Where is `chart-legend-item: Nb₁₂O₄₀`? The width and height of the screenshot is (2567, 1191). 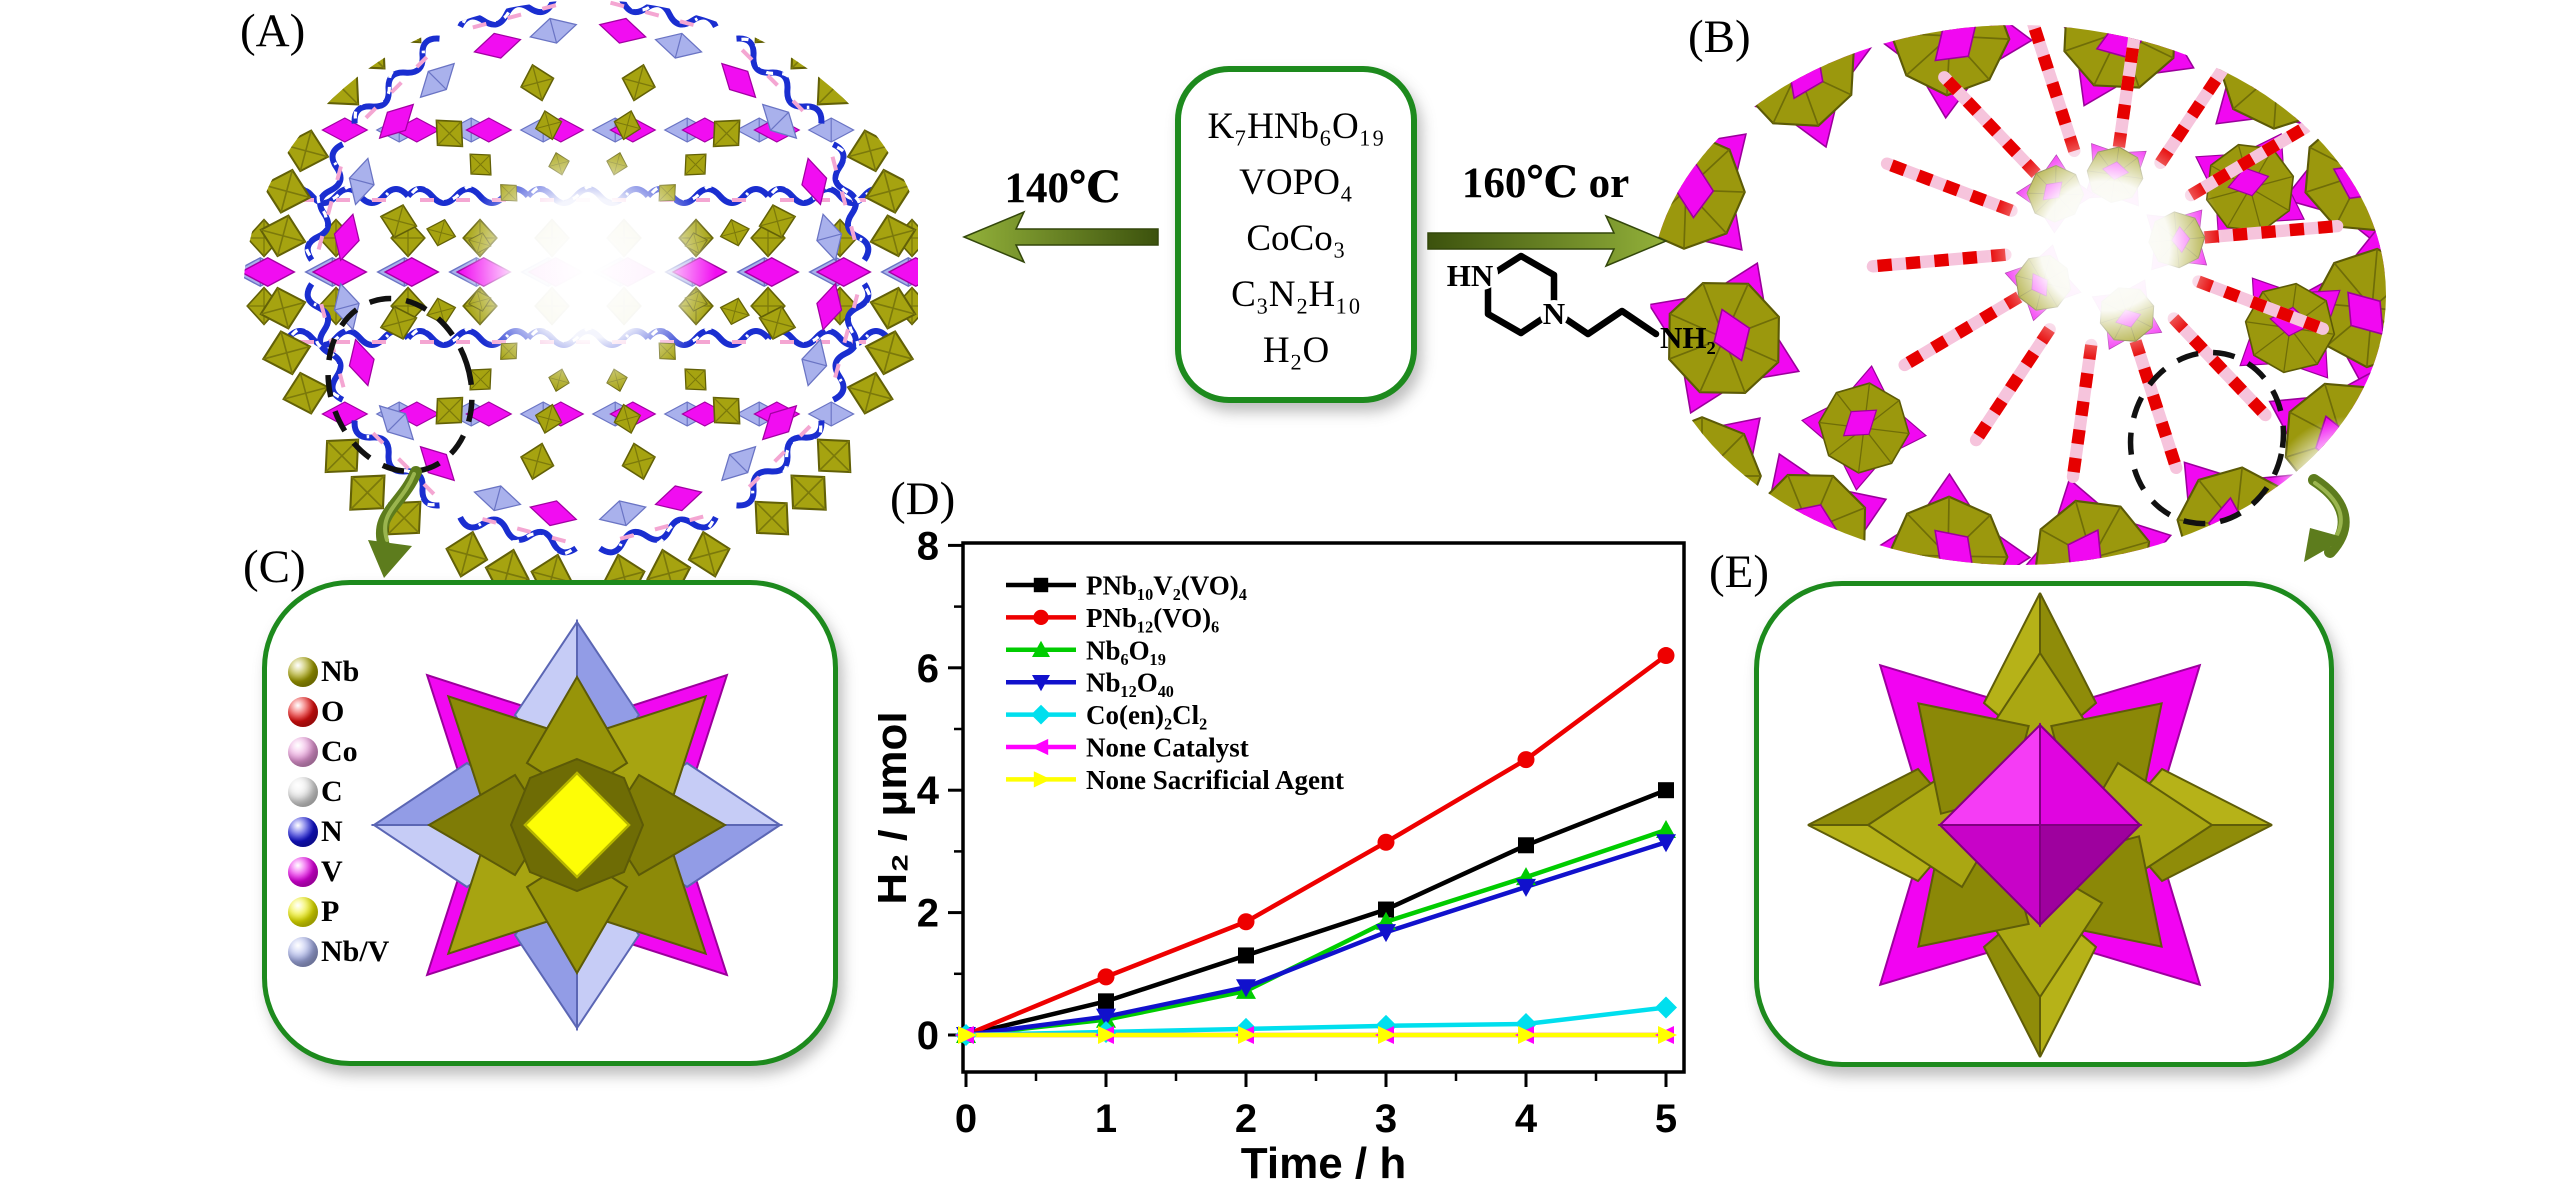
chart-legend-item: Nb₁₂O₄₀ is located at coordinates (1090, 683).